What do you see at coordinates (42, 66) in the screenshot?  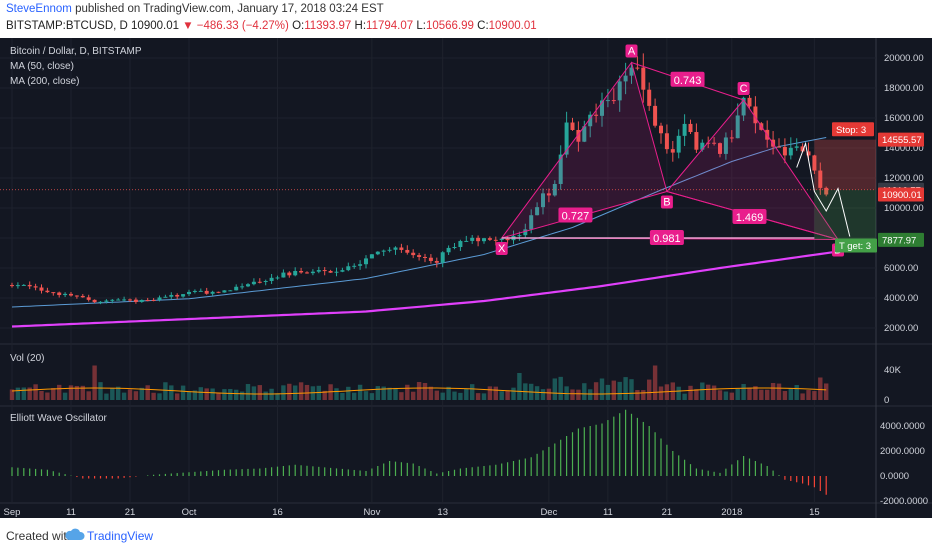 I see `ma50-legend: MA (50, close)` at bounding box center [42, 66].